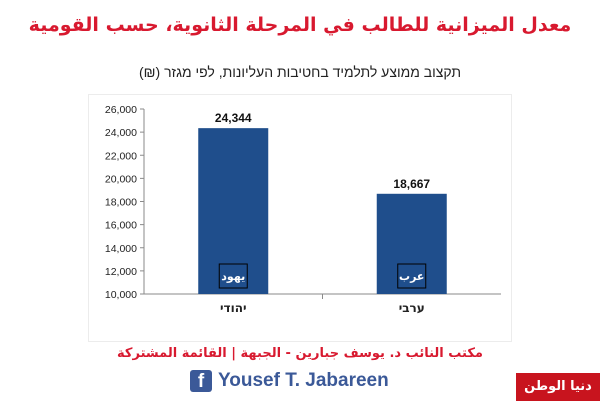  I want to click on facebook-icon: f, so click(201, 381).